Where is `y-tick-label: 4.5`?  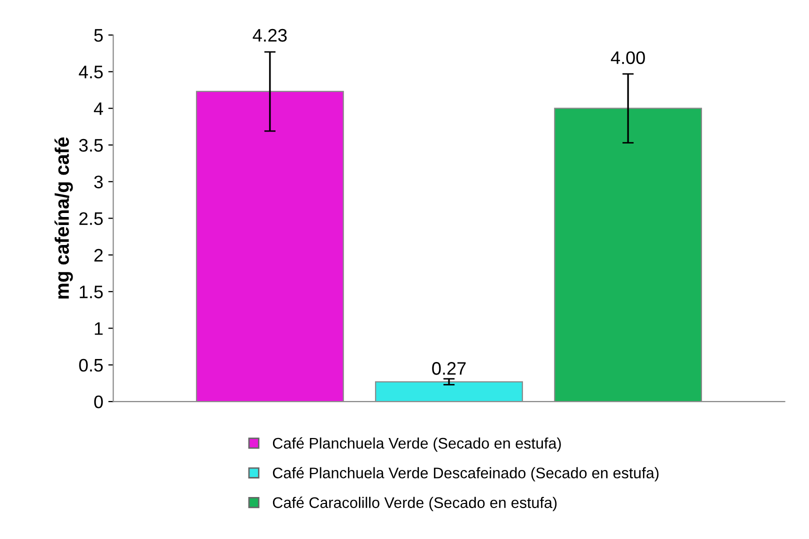
y-tick-label: 4.5 is located at coordinates (90, 72).